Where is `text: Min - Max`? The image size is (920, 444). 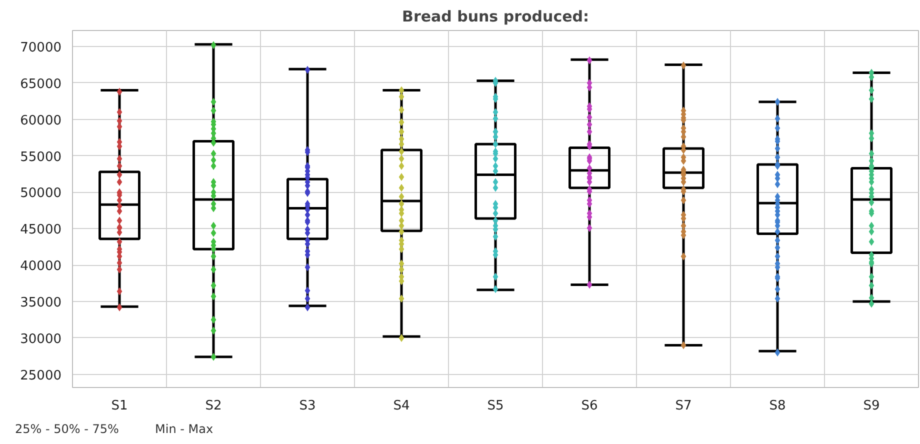 text: Min - Max is located at coordinates (184, 429).